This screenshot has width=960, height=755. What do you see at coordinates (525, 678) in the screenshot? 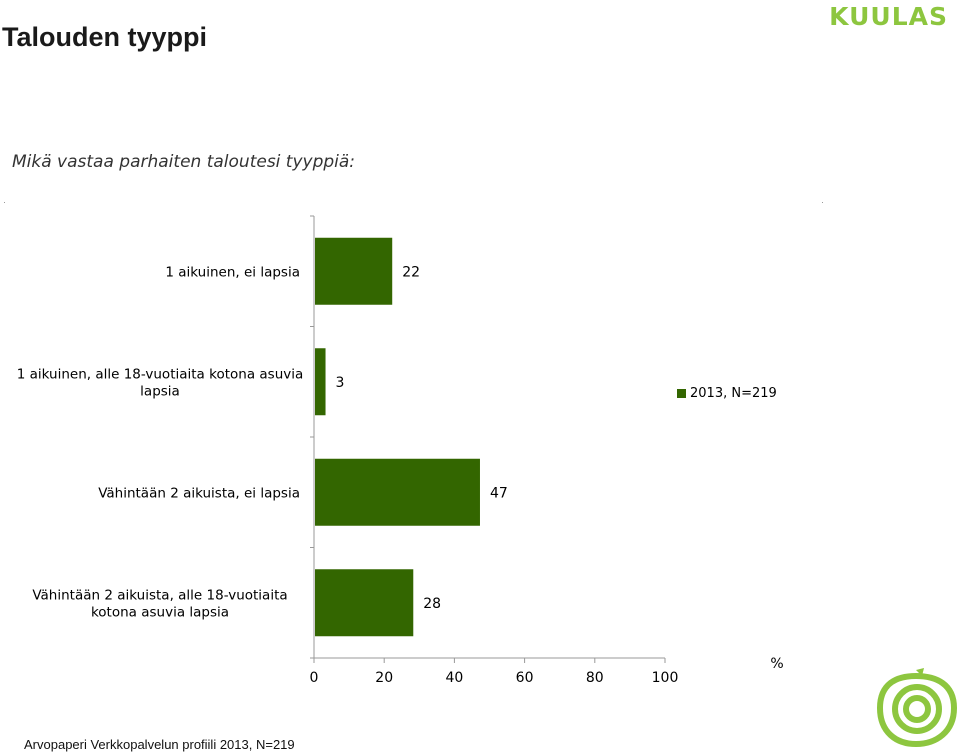
I see `x-tick-label: 60` at bounding box center [525, 678].